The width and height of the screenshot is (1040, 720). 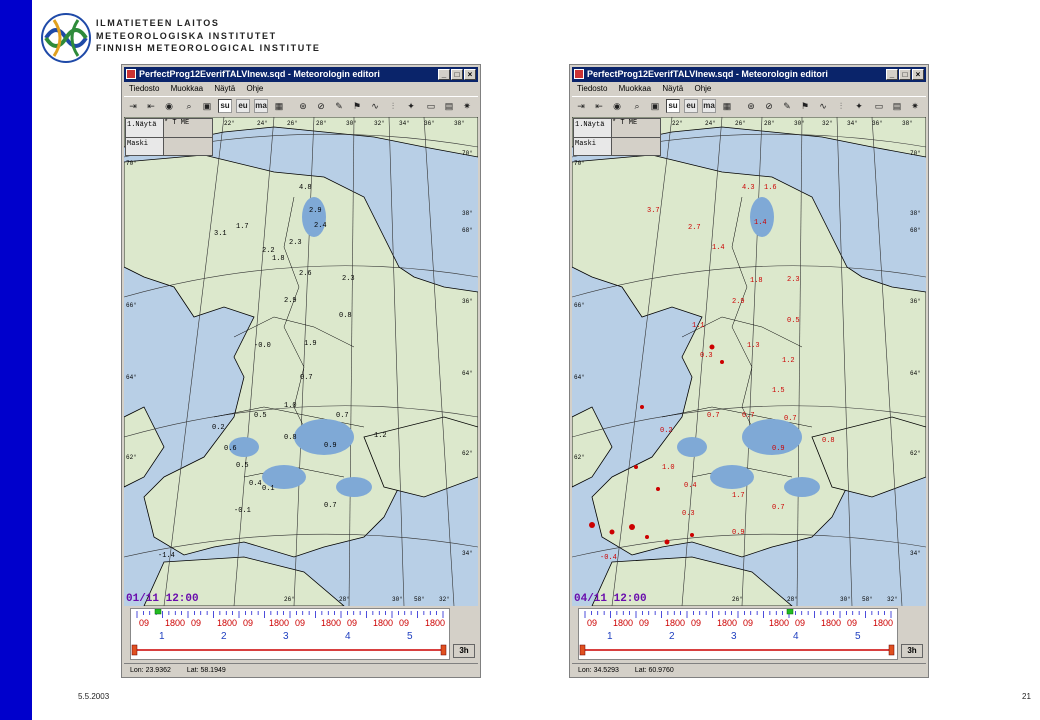 What do you see at coordinates (698, 326) in the screenshot?
I see `svg-text: 1.1` at bounding box center [698, 326].